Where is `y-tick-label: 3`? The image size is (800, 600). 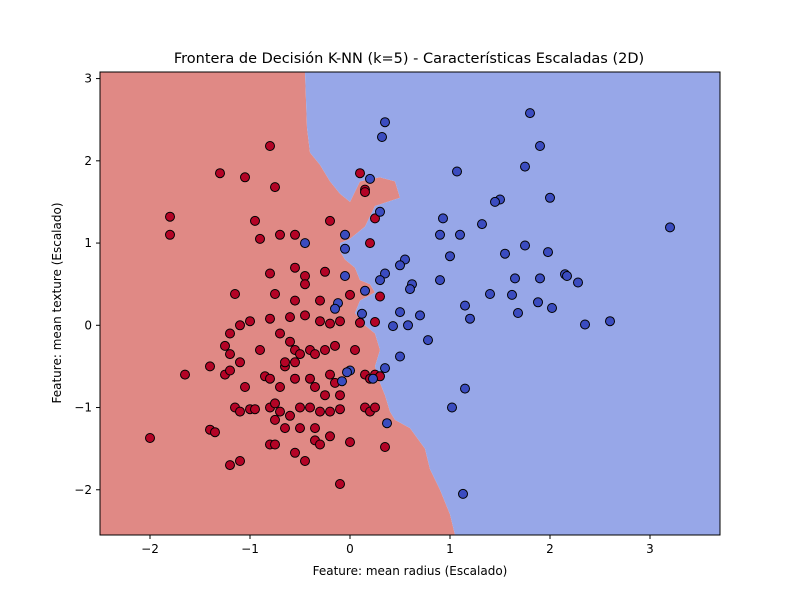
y-tick-label: 3 is located at coordinates (88, 79).